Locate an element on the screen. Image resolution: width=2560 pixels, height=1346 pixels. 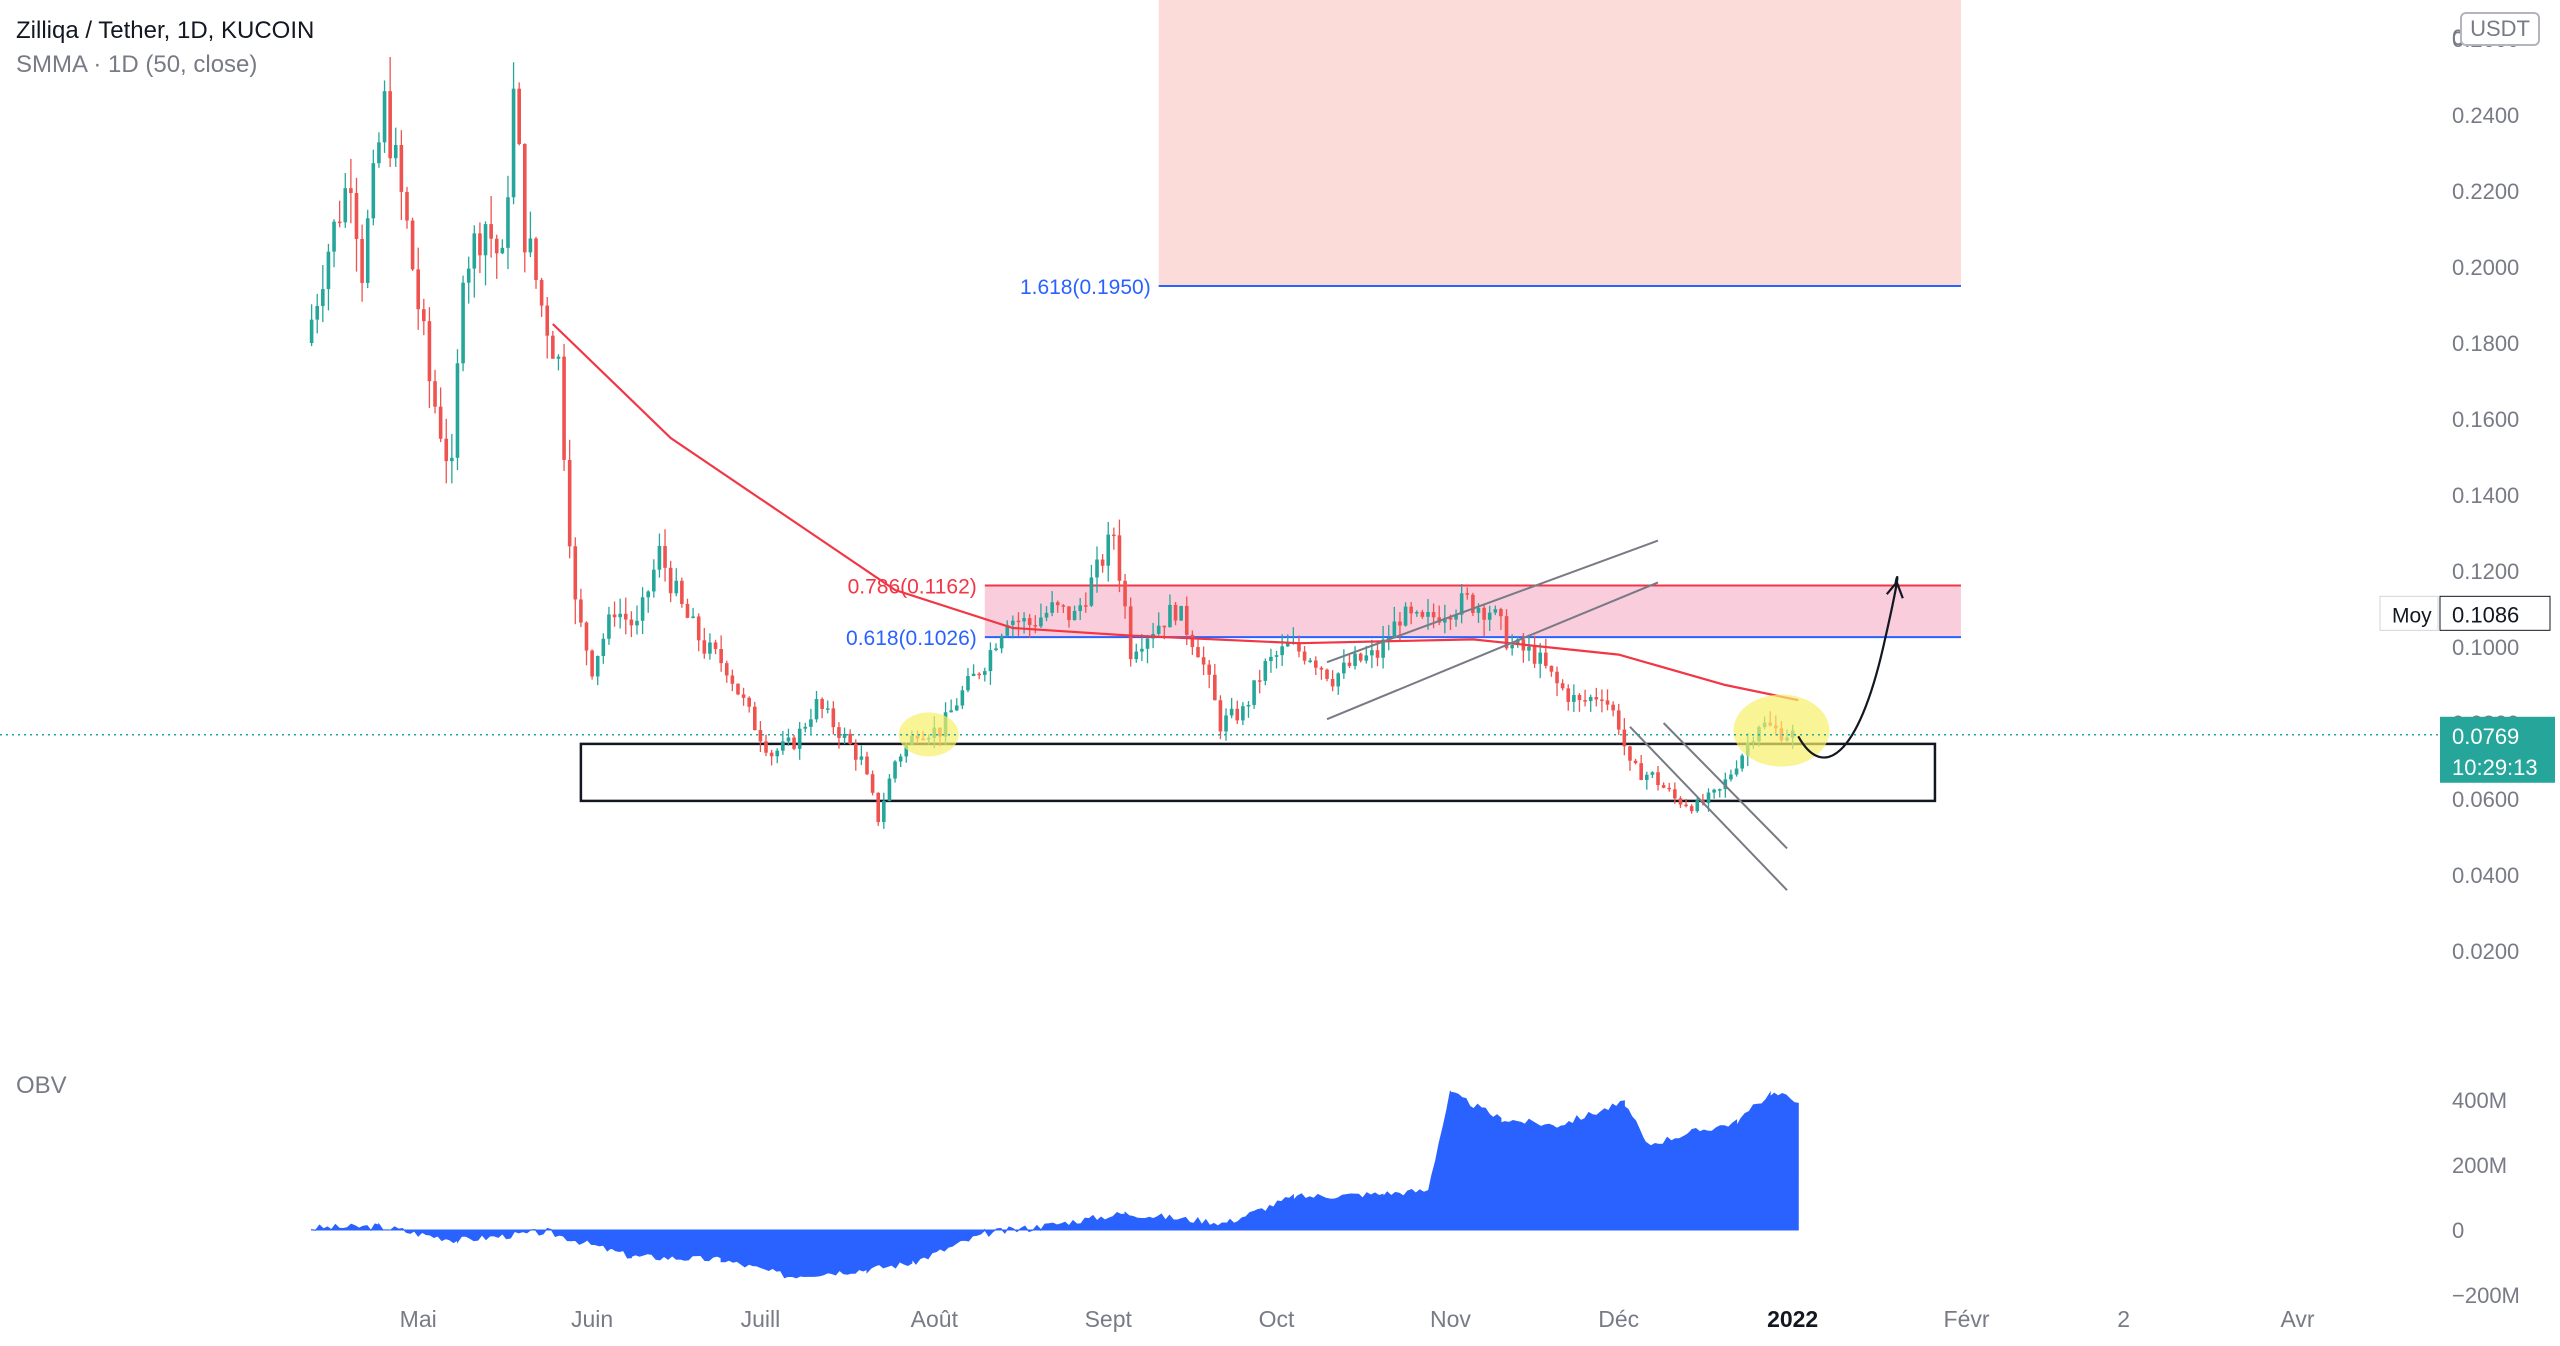
moy-value: 0.1086 is located at coordinates (2485, 614).